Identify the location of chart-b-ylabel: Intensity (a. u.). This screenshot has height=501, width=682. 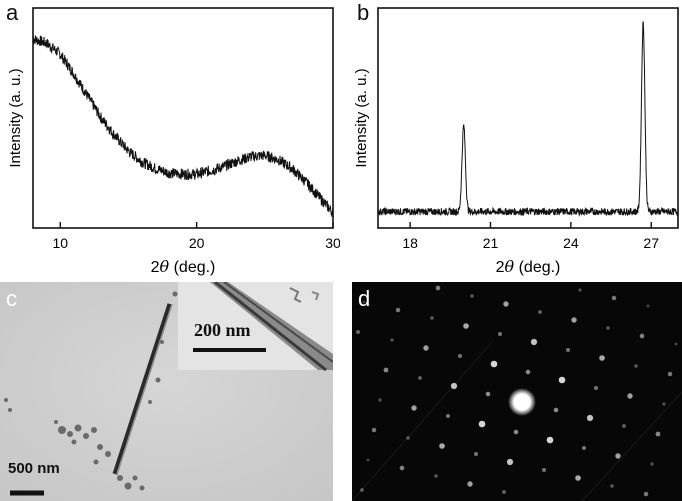
(361, 117).